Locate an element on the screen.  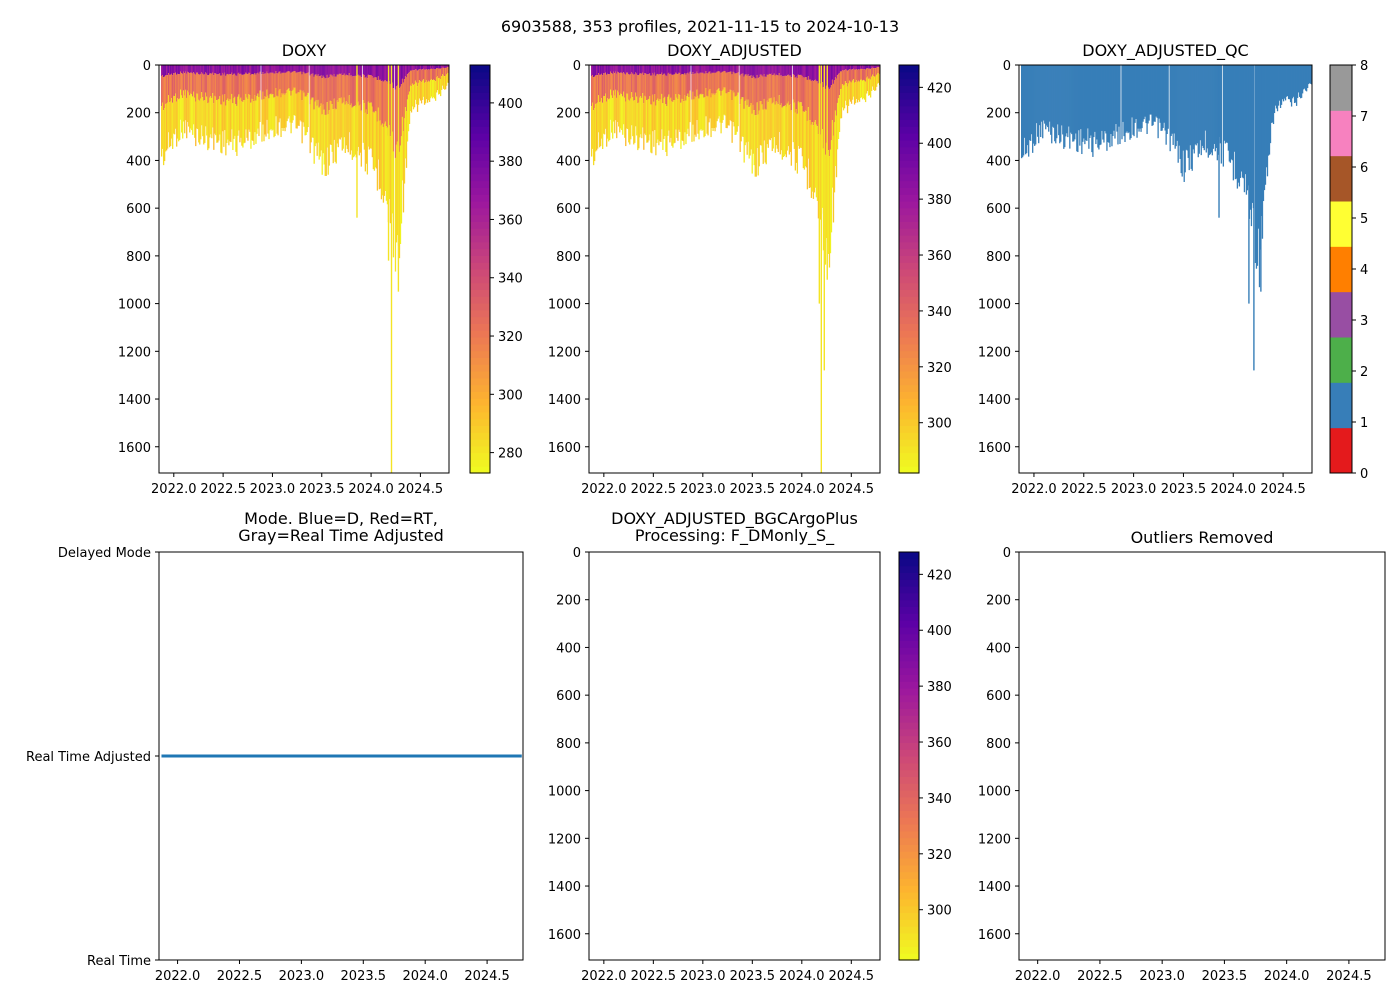
colorbar-tick-label: 400 is located at coordinates (939, 631).